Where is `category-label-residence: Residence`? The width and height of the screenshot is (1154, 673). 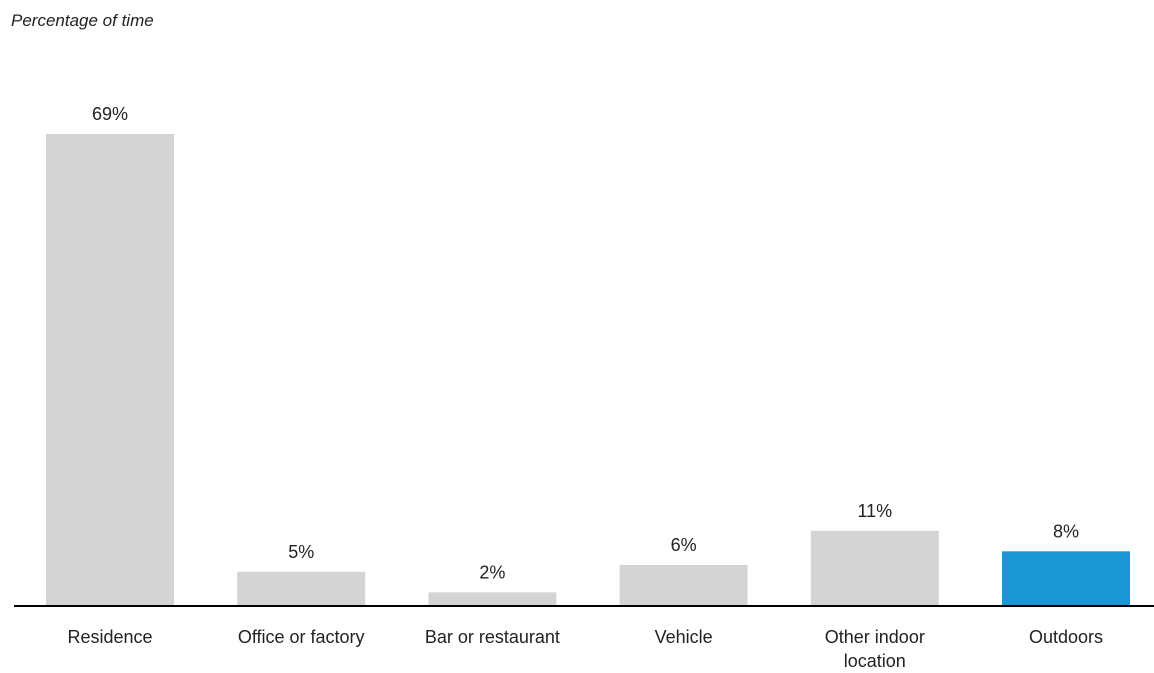
category-label-residence: Residence is located at coordinates (109, 637).